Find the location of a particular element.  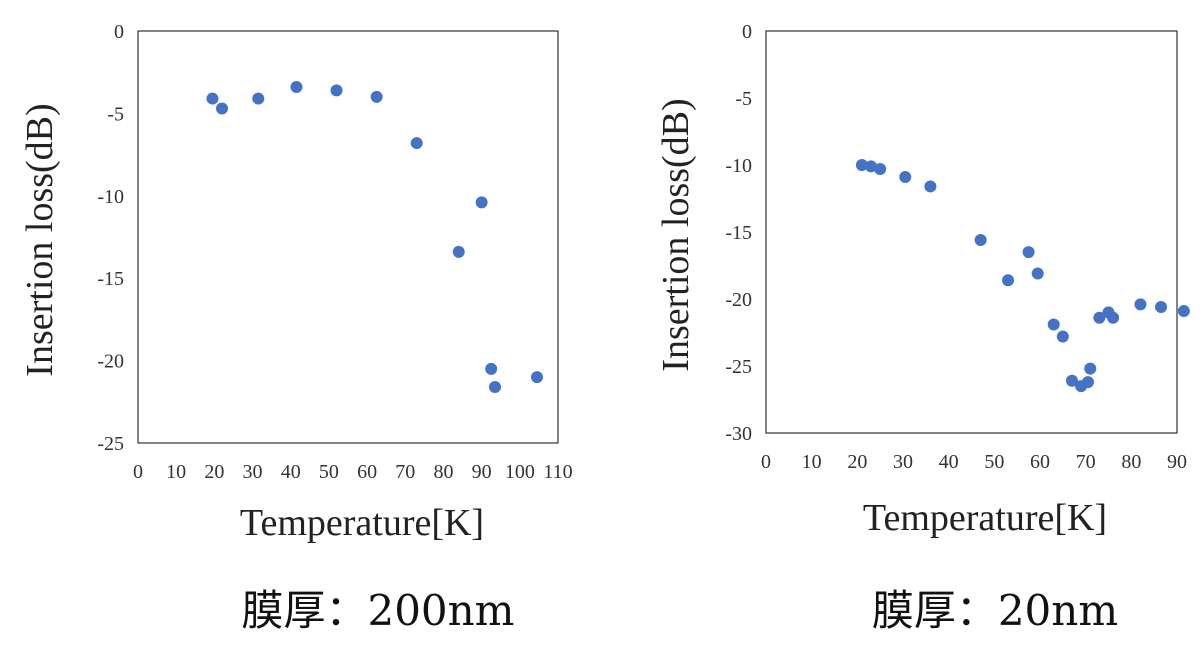

x-axis-title-200nm: Temperature[K] is located at coordinates (362, 523).